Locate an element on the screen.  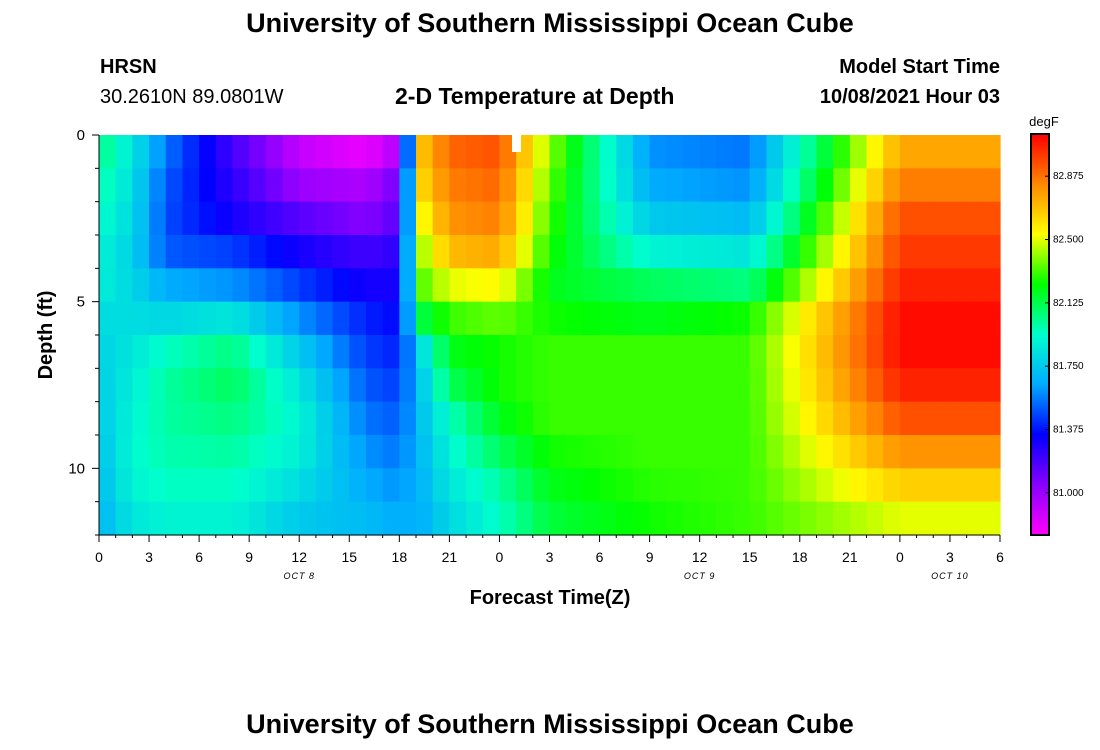
x-tick-label: 3 is located at coordinates (950, 557).